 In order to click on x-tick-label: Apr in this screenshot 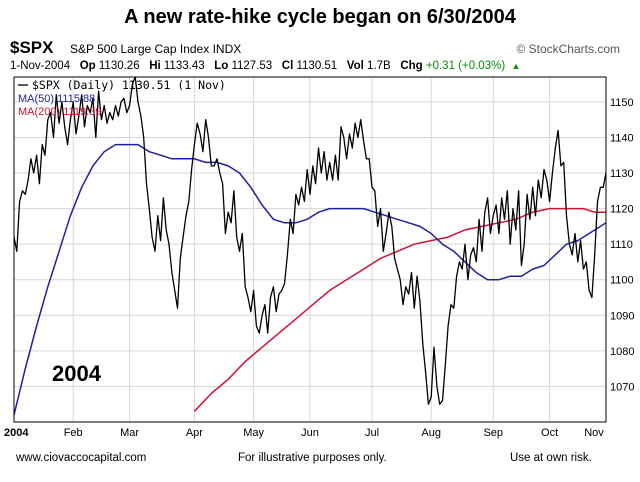, I will do `click(194, 433)`.